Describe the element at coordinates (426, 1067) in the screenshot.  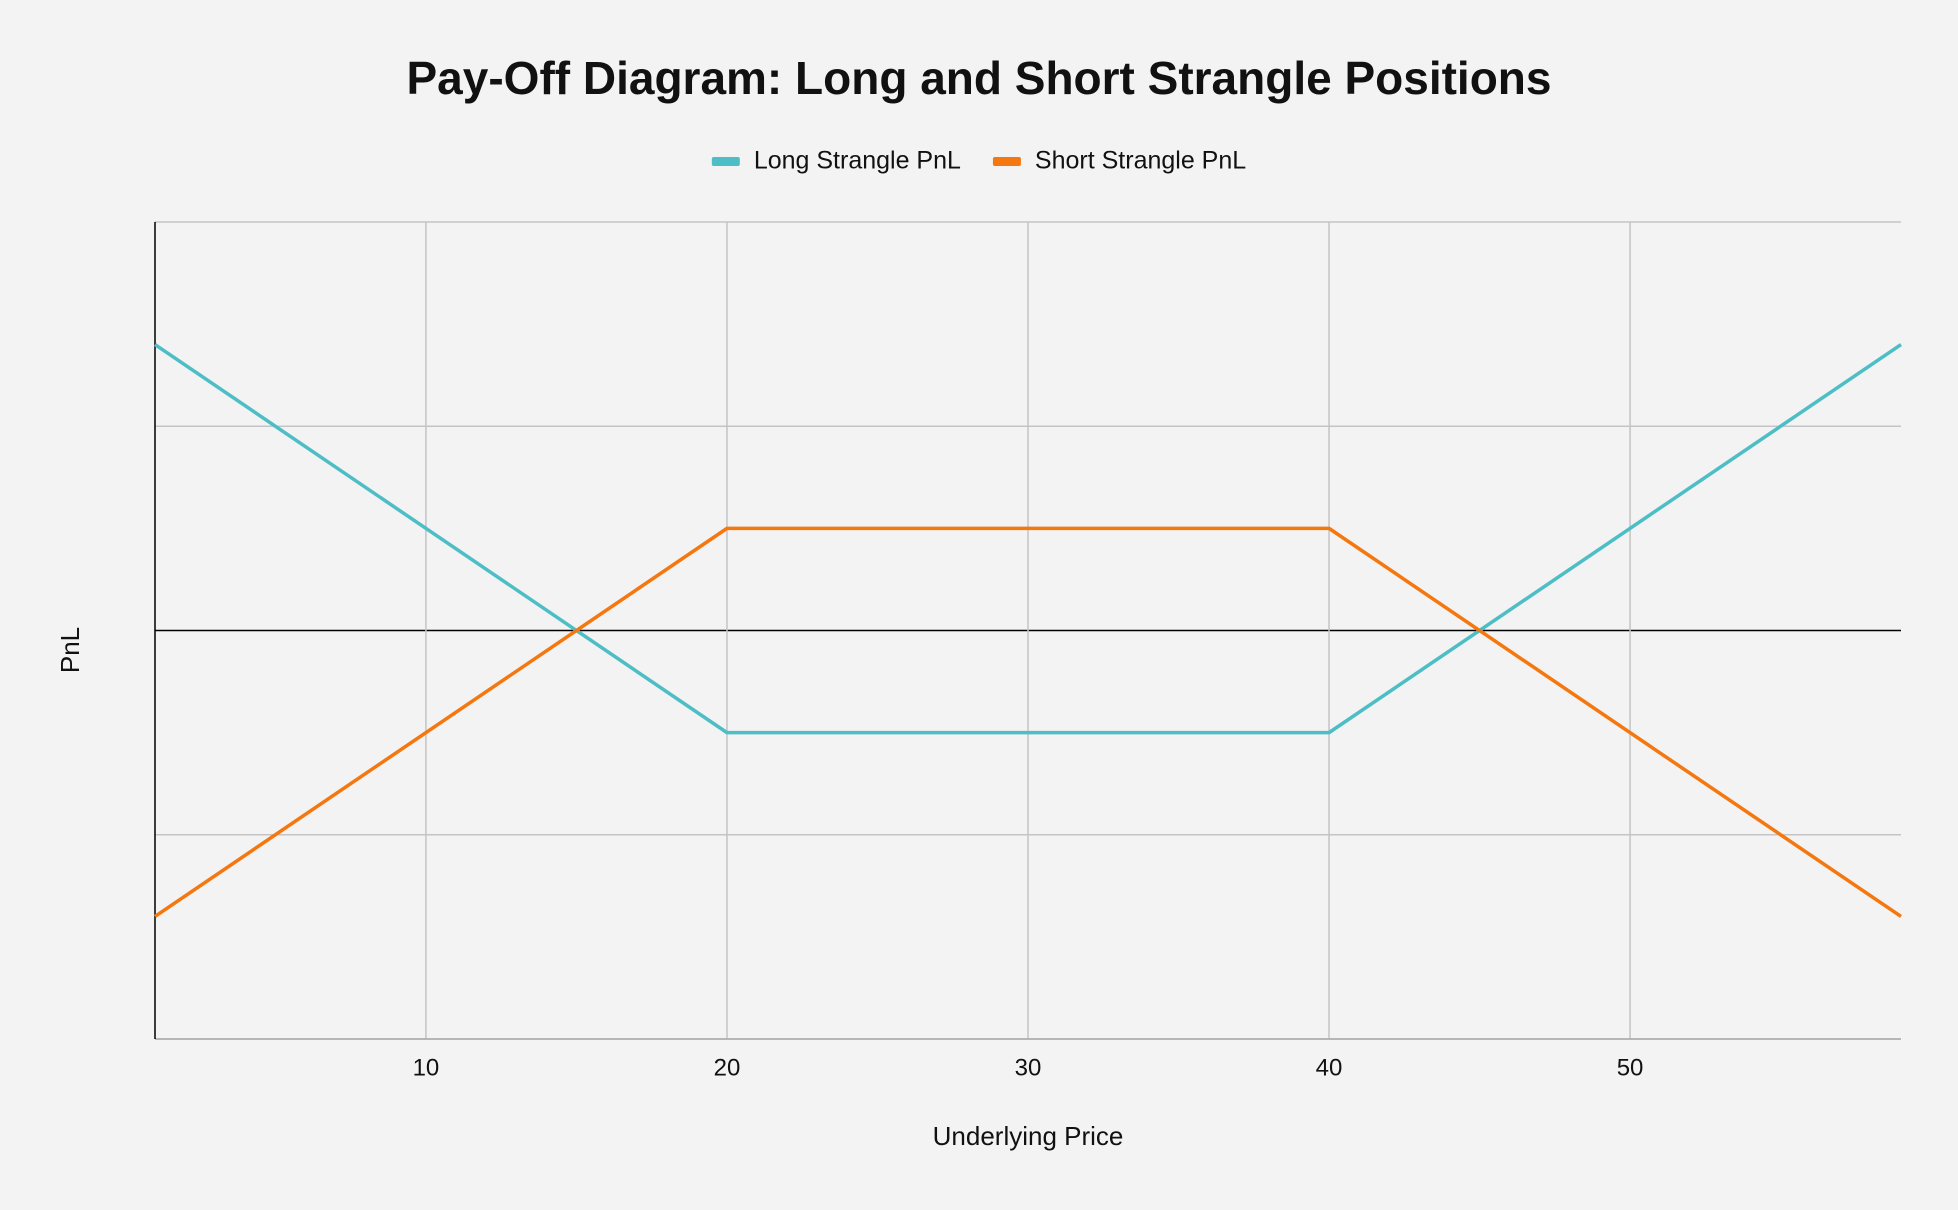
I see `x-tick-label: 10` at that location.